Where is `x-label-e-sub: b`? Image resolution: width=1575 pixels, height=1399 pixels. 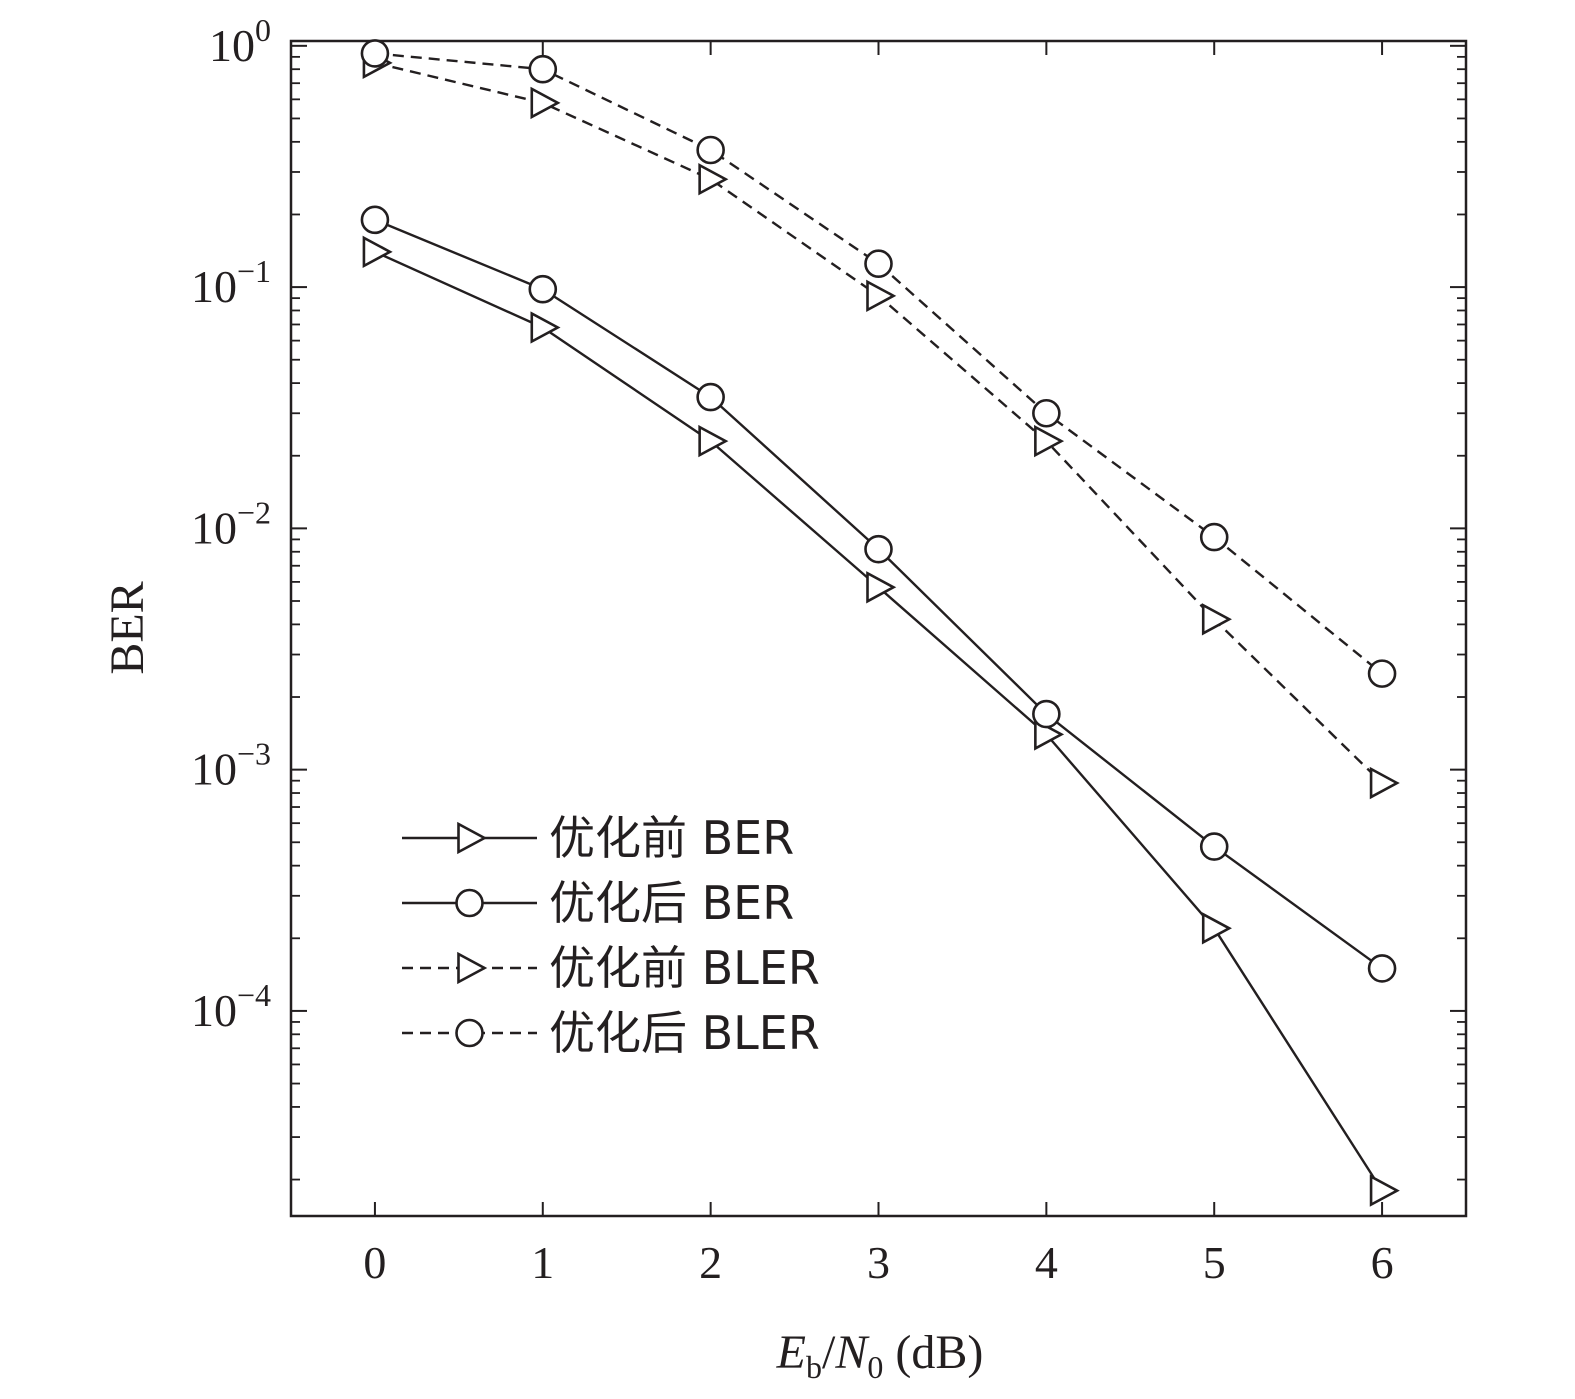
x-label-e-sub: b is located at coordinates (814, 1367).